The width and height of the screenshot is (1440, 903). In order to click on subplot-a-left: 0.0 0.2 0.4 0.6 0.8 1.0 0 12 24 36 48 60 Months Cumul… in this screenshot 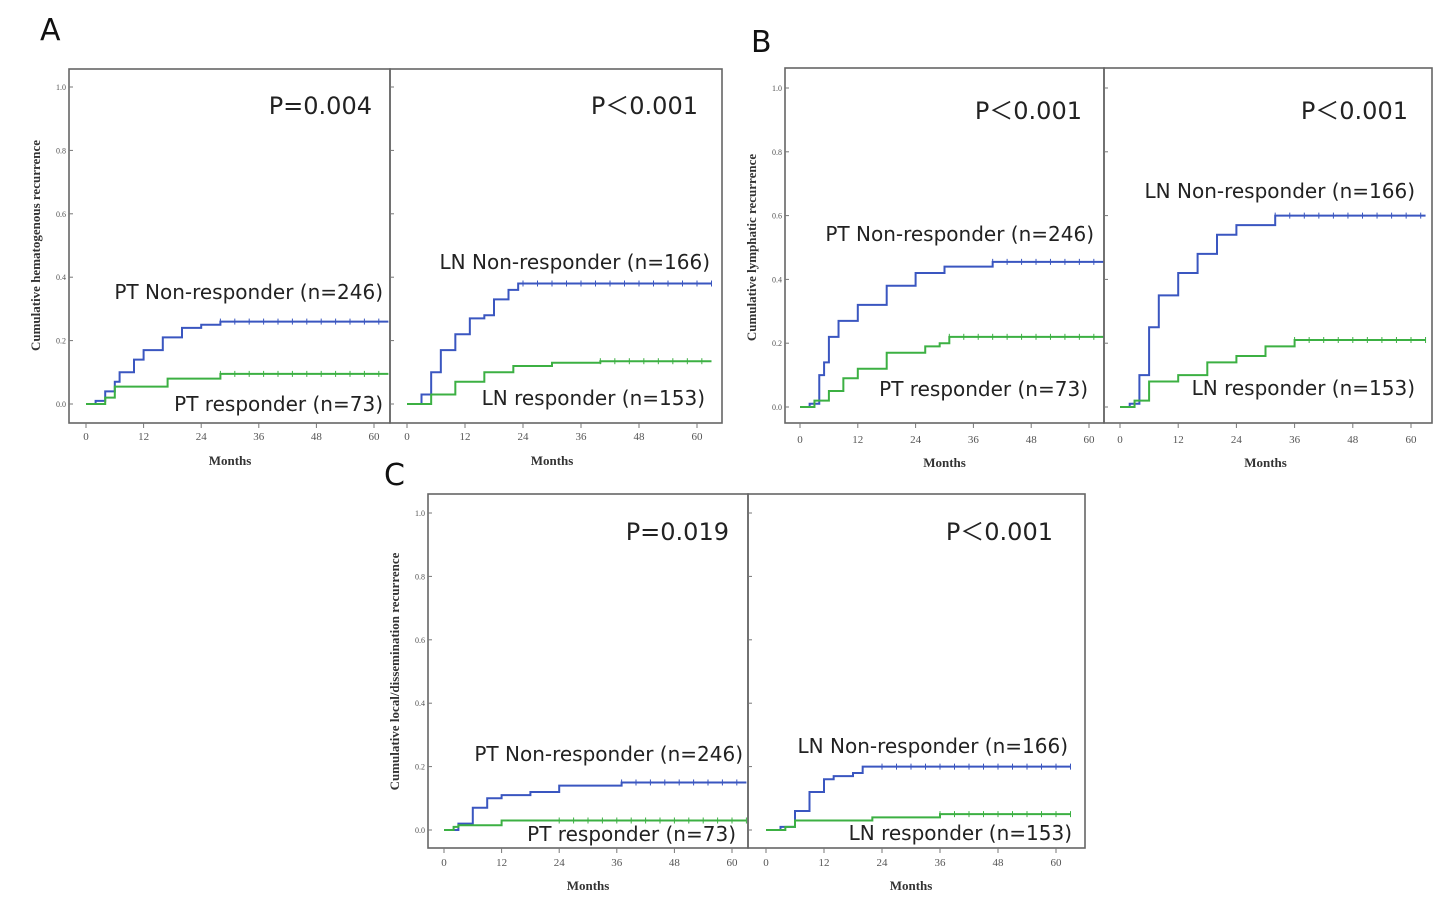, I will do `click(209, 268)`.